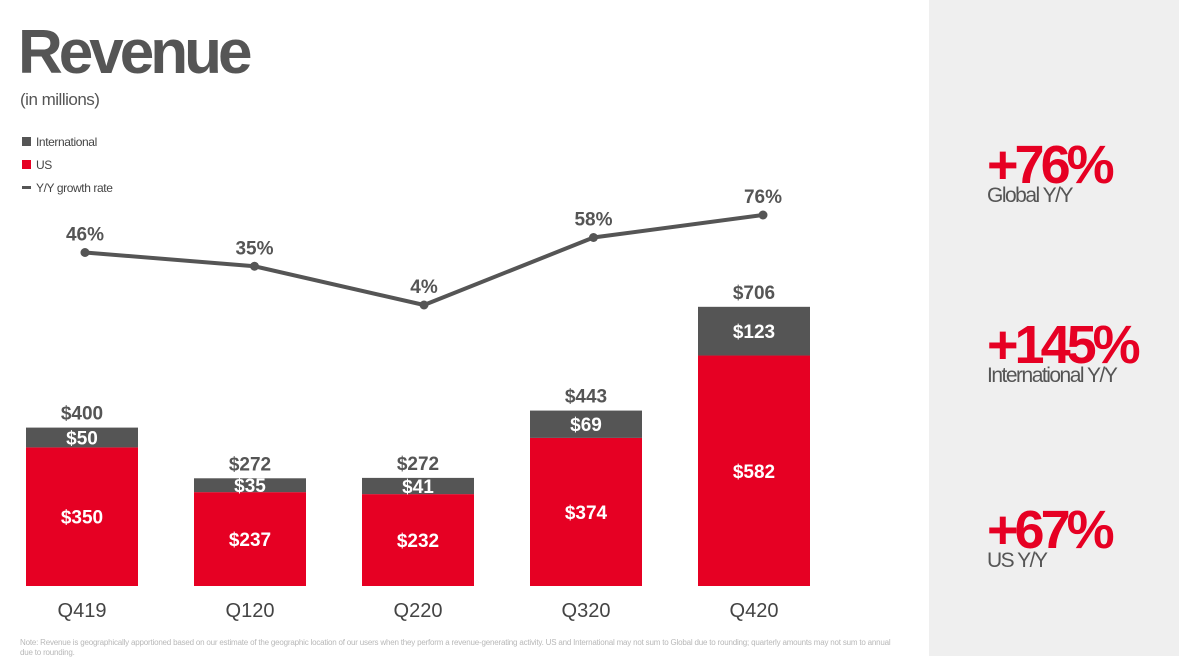  I want to click on x-tick-Q320: Q320, so click(586, 611).